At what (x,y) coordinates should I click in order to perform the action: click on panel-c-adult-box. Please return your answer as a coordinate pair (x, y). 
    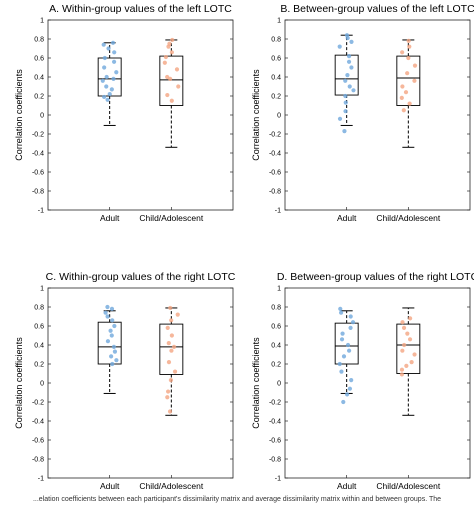
    Looking at the image, I should click on (109, 343).